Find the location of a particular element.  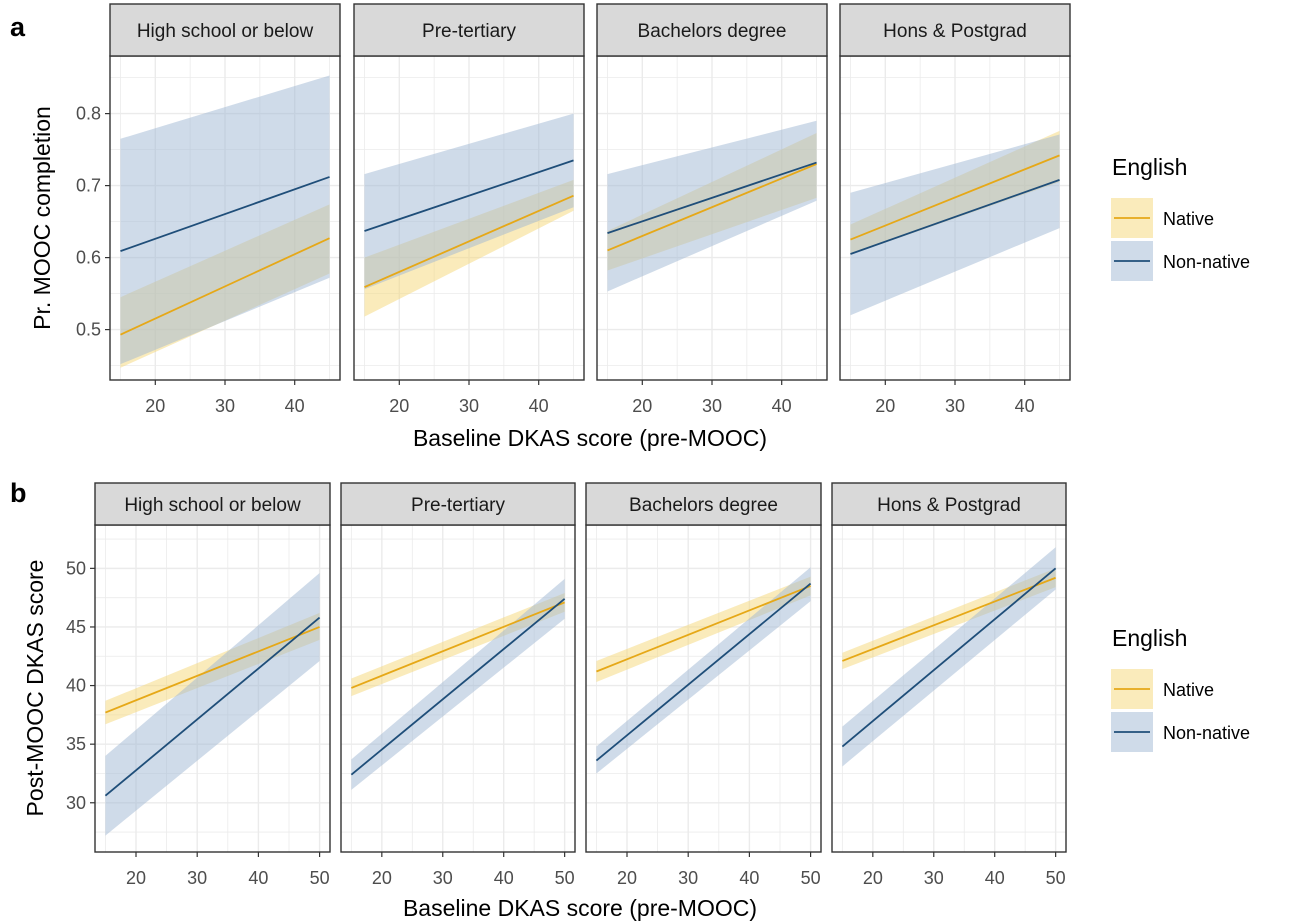

facet-panel: Hons & Postgrad 20 30 40 is located at coordinates (955, 209).